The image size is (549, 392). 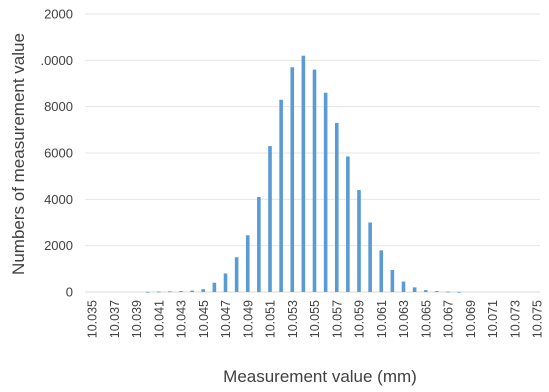 I want to click on bar-10.055, so click(x=314, y=180).